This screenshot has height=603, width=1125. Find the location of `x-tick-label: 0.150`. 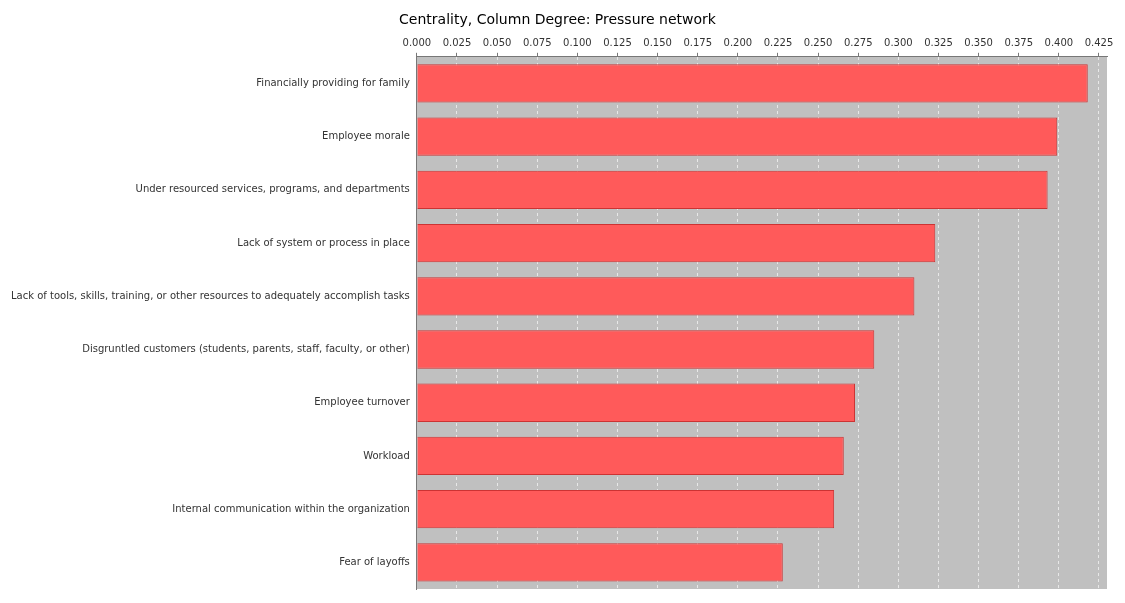

x-tick-label: 0.150 is located at coordinates (657, 43).